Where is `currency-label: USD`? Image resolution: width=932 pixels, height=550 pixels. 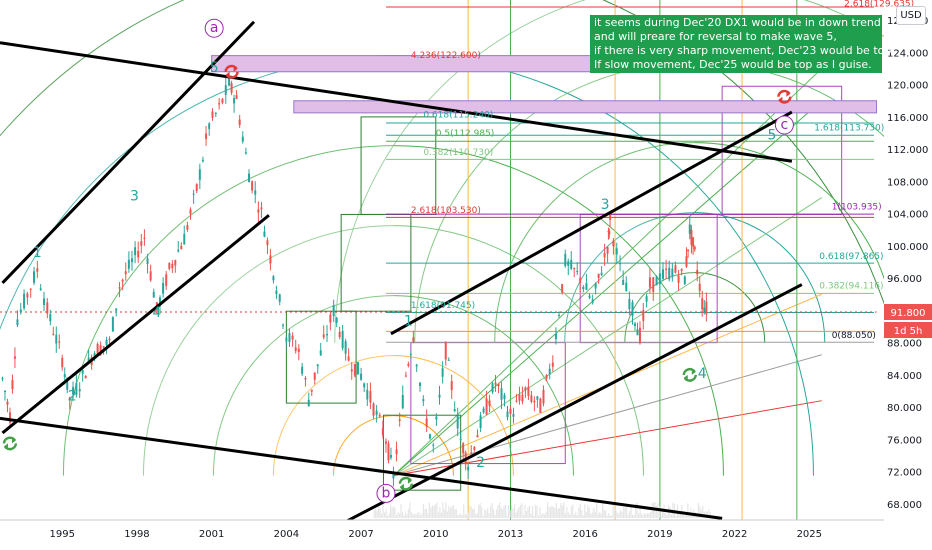
currency-label: USD is located at coordinates (911, 15).